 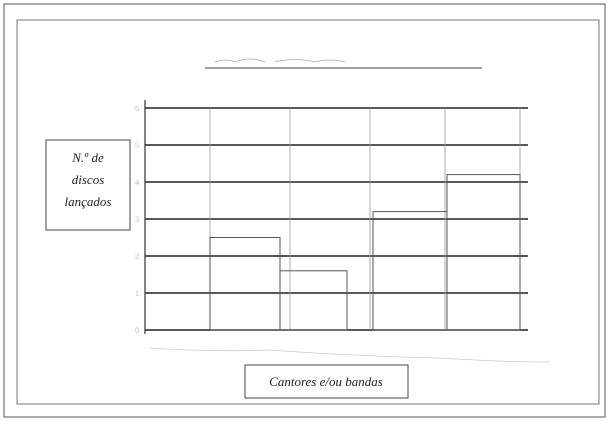 I want to click on y-tick-label: 1, so click(x=137, y=293).